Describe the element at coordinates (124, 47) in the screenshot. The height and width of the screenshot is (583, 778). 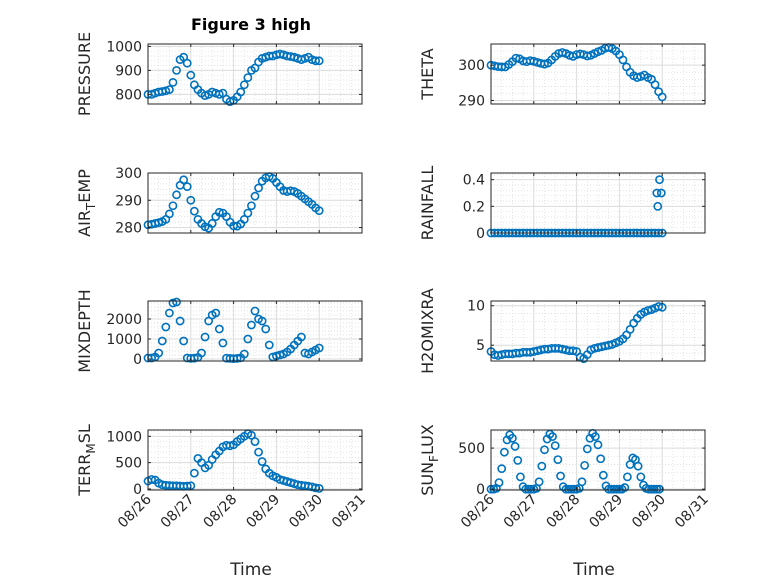
I see `y-tick-label: 1000` at that location.